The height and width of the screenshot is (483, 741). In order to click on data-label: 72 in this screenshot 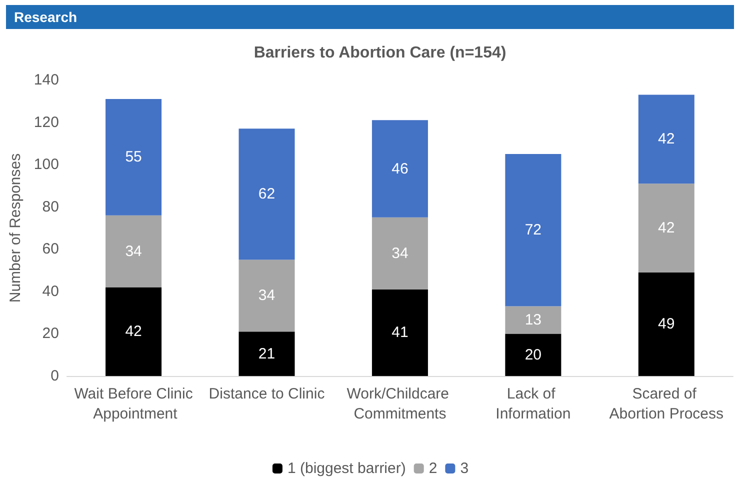, I will do `click(533, 230)`.